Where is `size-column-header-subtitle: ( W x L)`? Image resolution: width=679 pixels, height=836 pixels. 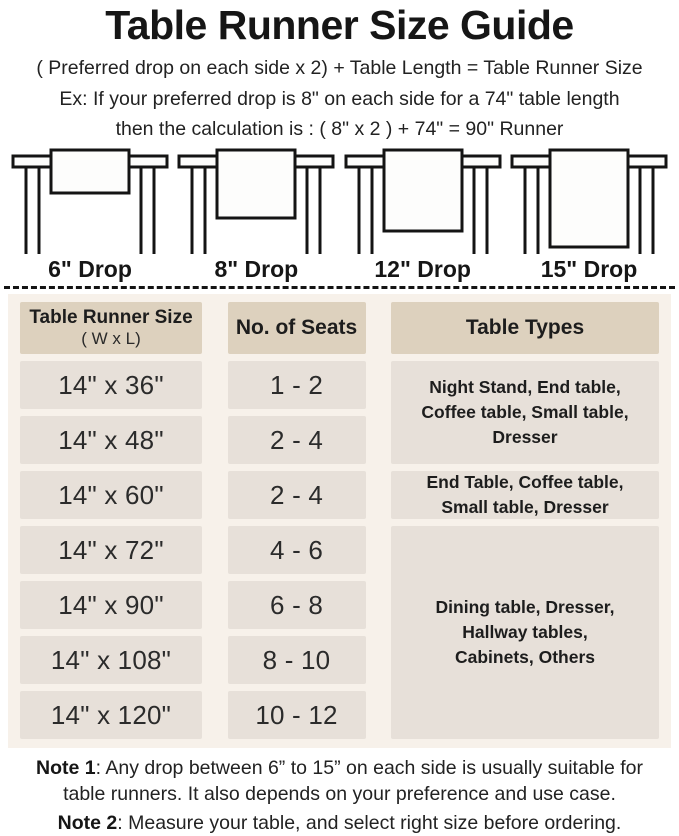
size-column-header-subtitle: ( W x L) is located at coordinates (111, 338).